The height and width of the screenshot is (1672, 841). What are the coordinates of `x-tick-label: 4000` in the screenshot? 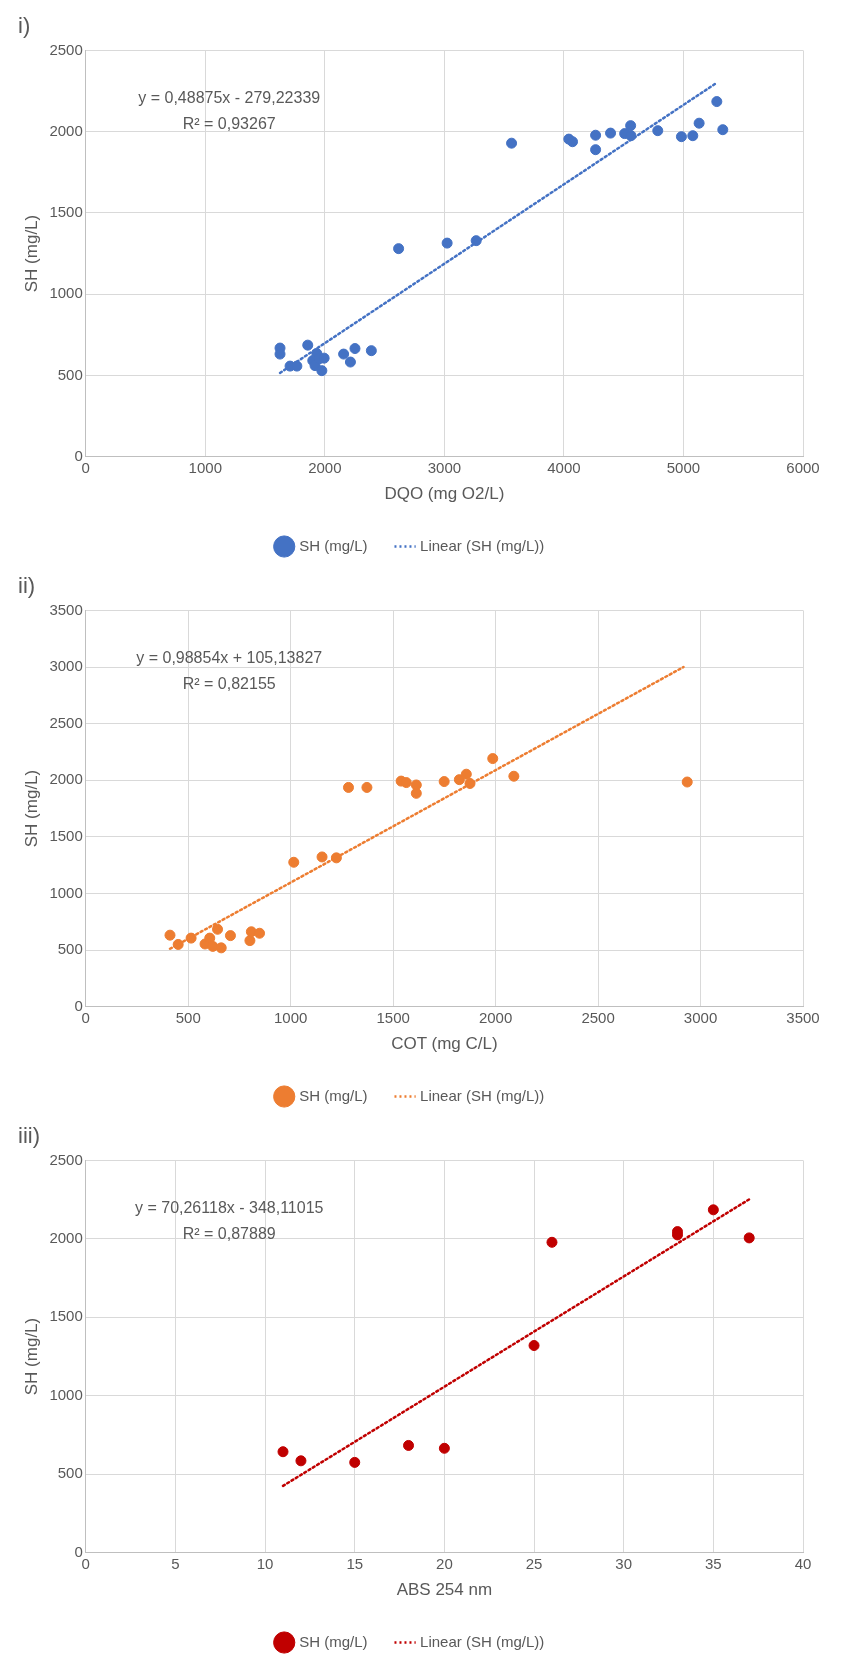 It's located at (564, 467).